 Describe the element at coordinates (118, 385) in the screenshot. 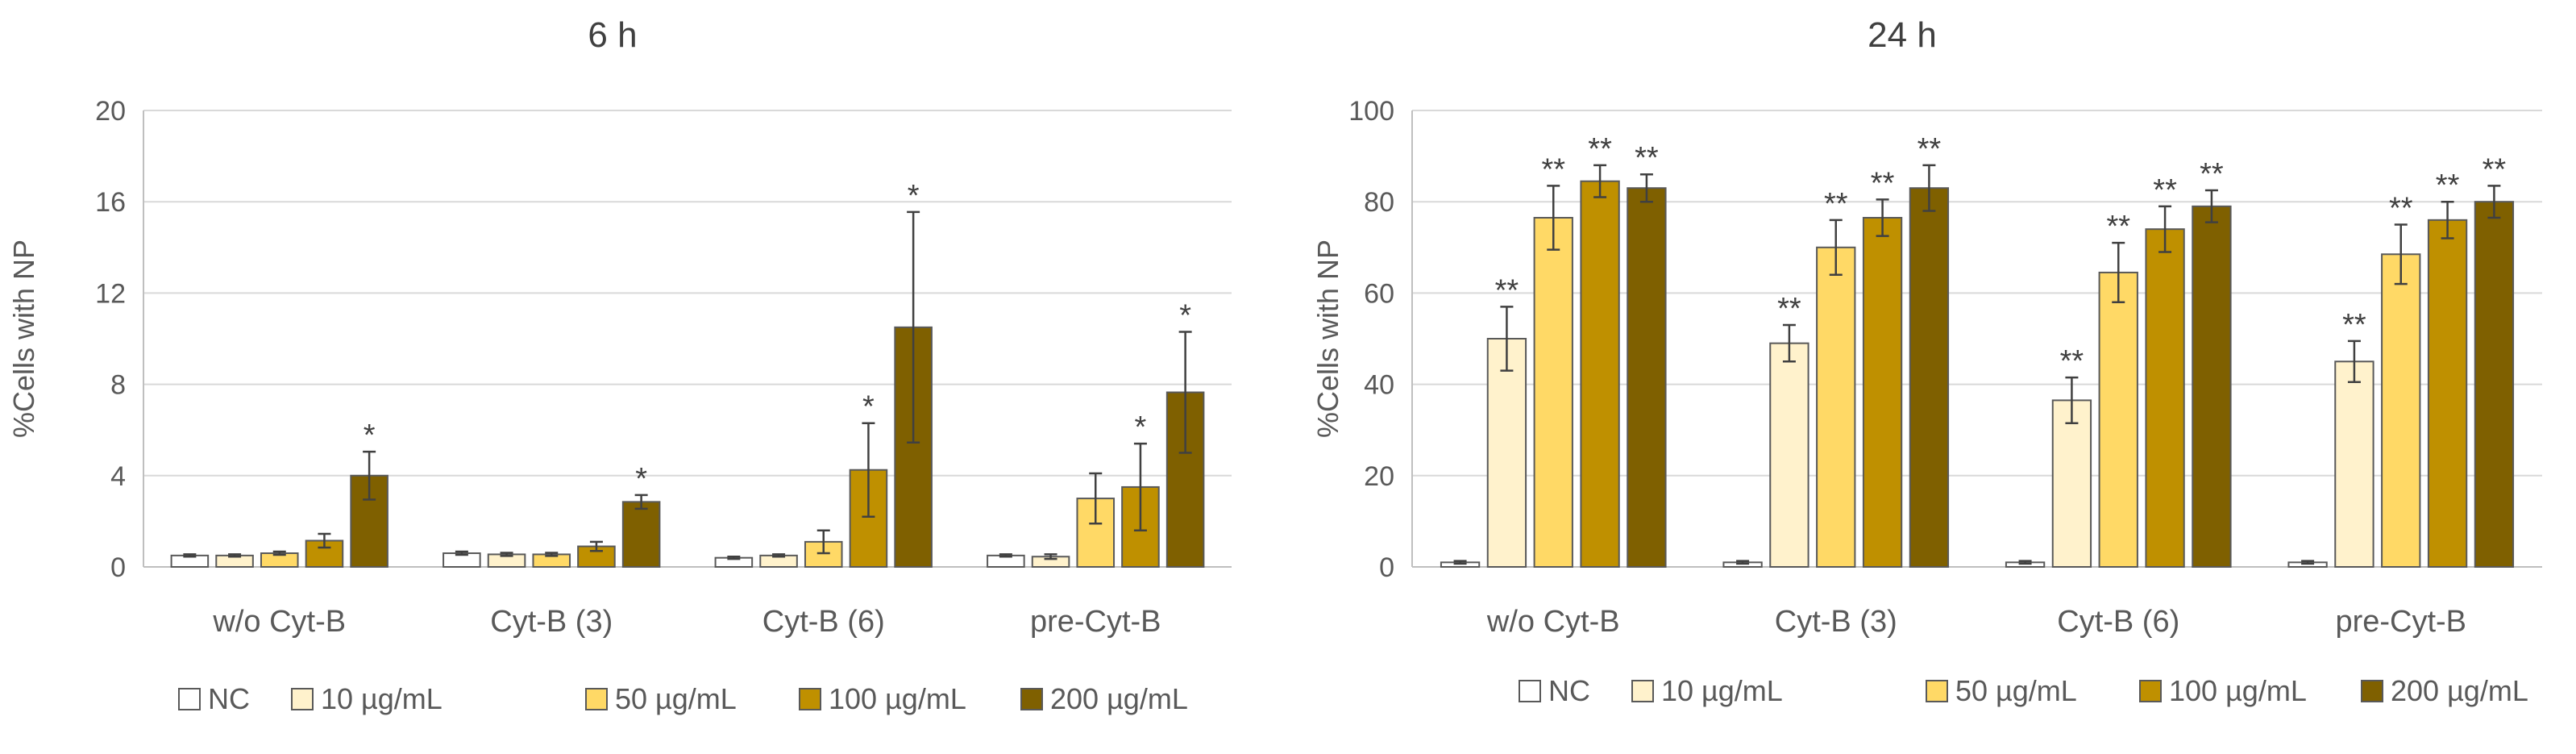

I see `y-tick-label: 8` at that location.